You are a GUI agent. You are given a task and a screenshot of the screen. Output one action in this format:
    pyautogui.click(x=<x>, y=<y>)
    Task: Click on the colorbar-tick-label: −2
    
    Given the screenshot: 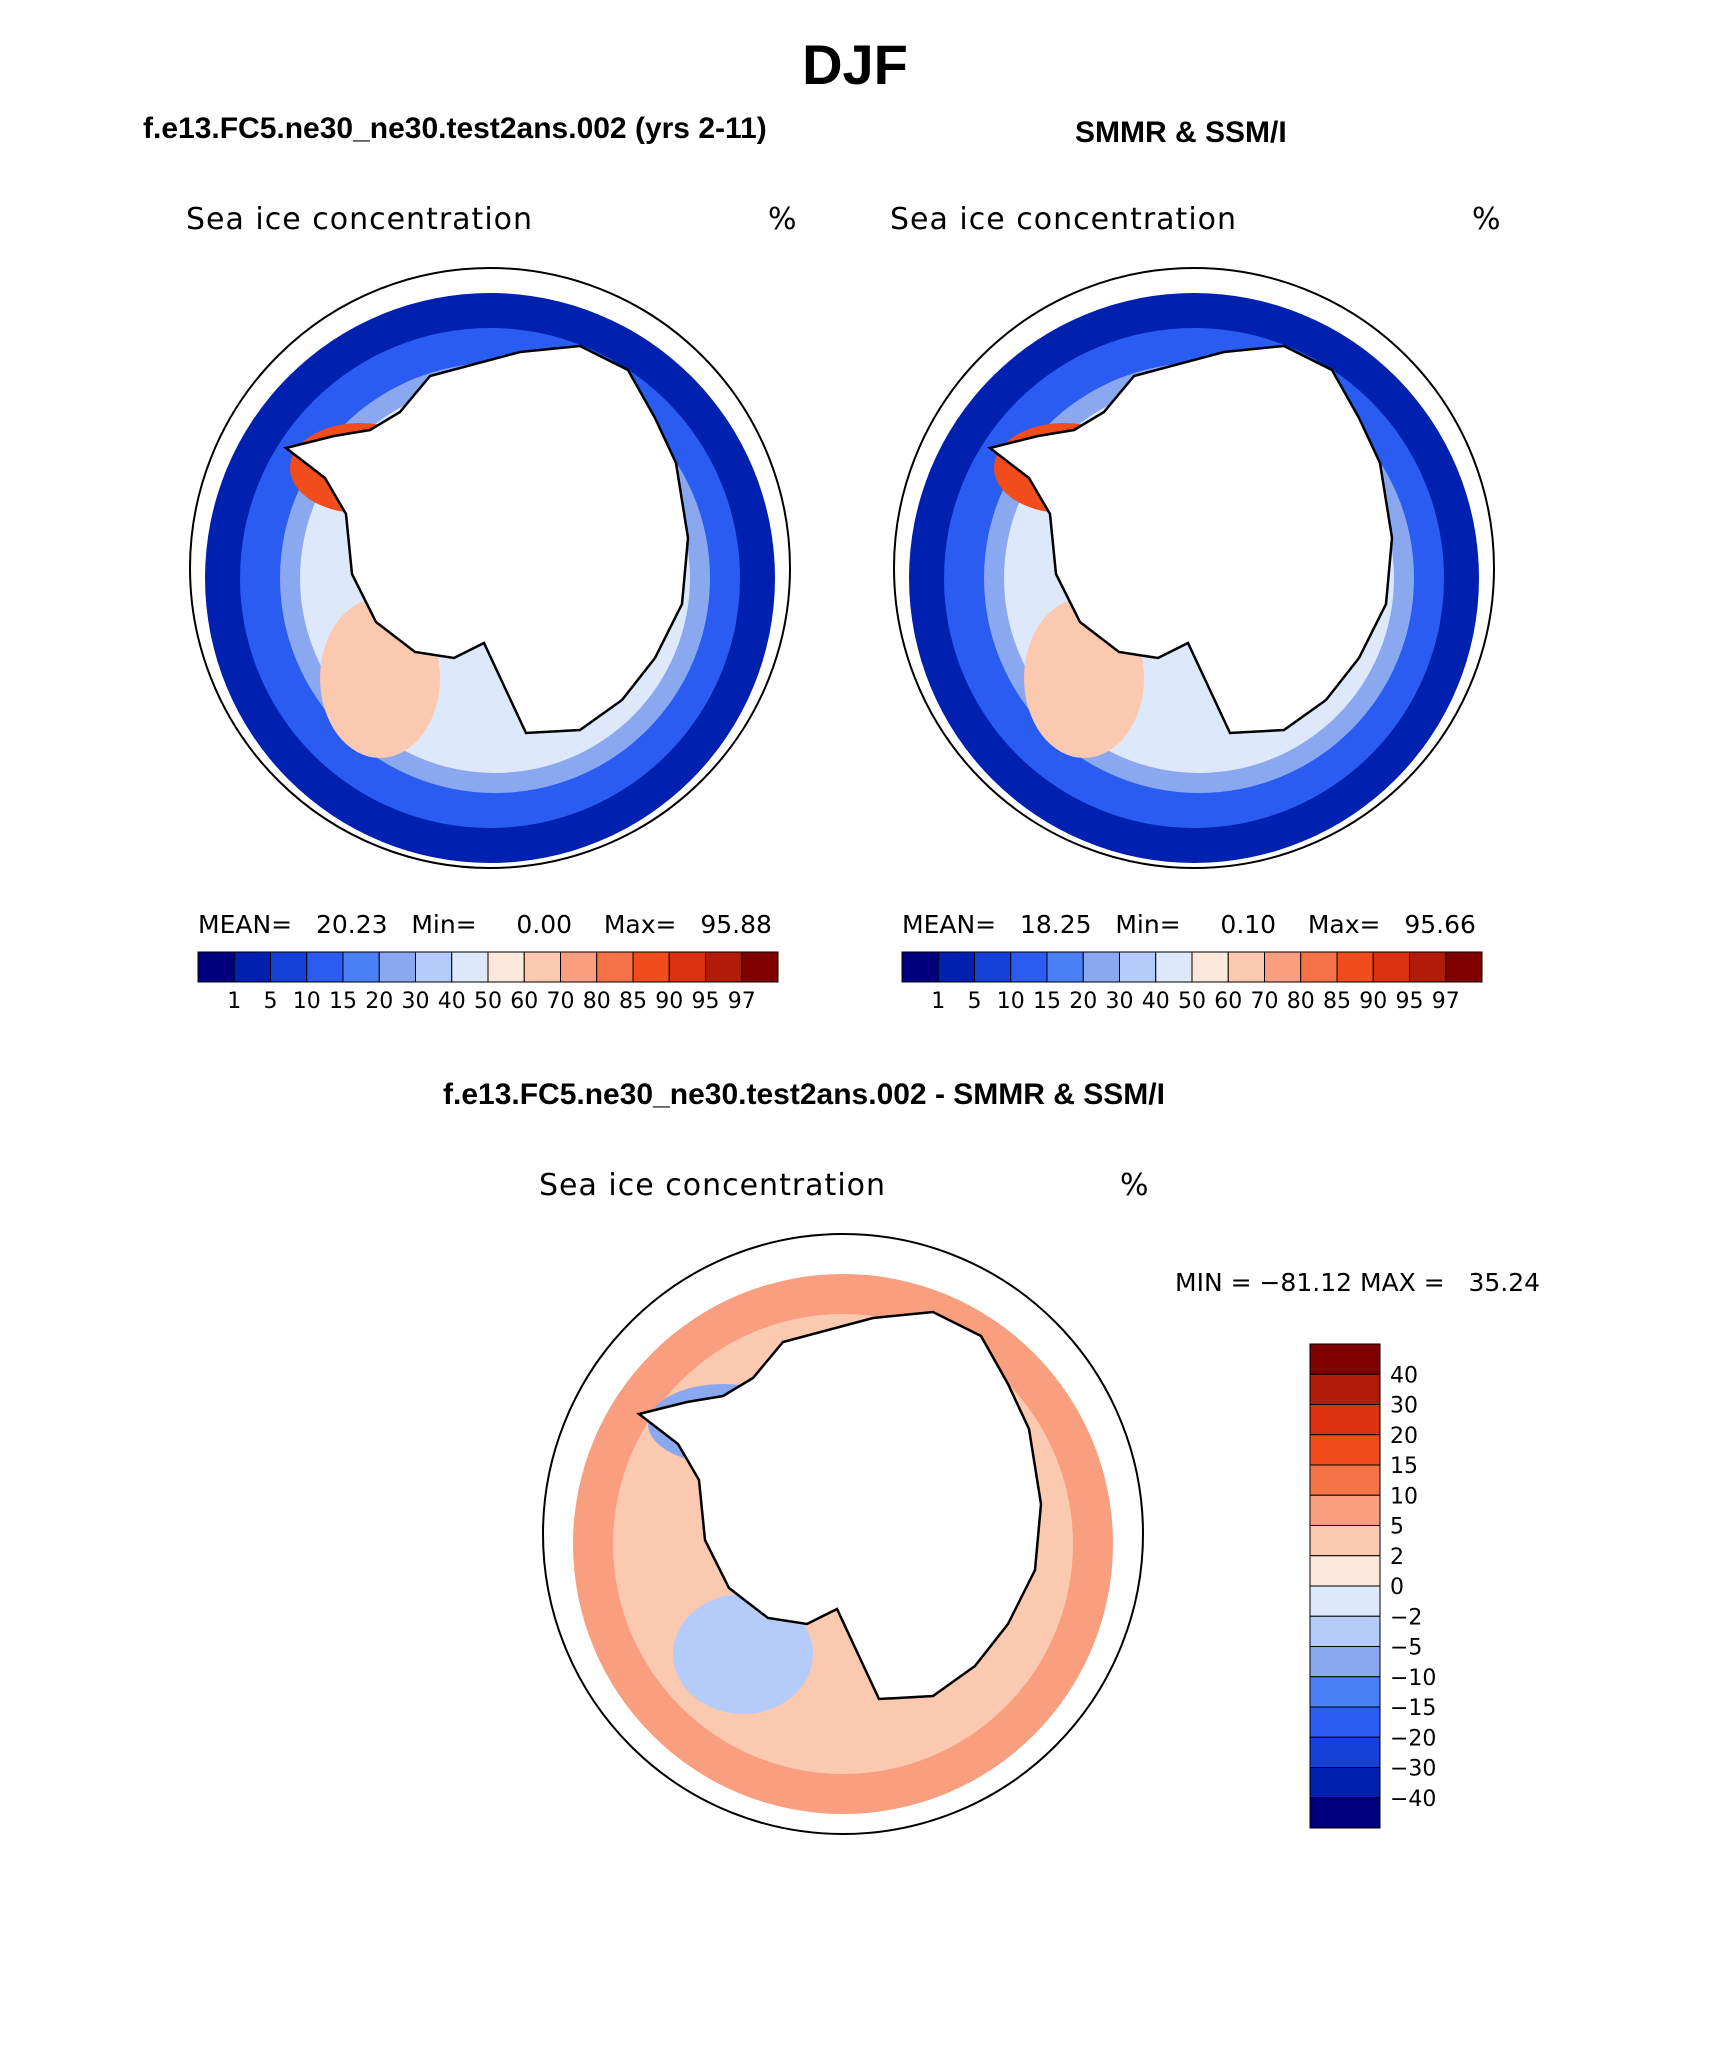 What is the action you would take?
    pyautogui.click(x=1406, y=1617)
    